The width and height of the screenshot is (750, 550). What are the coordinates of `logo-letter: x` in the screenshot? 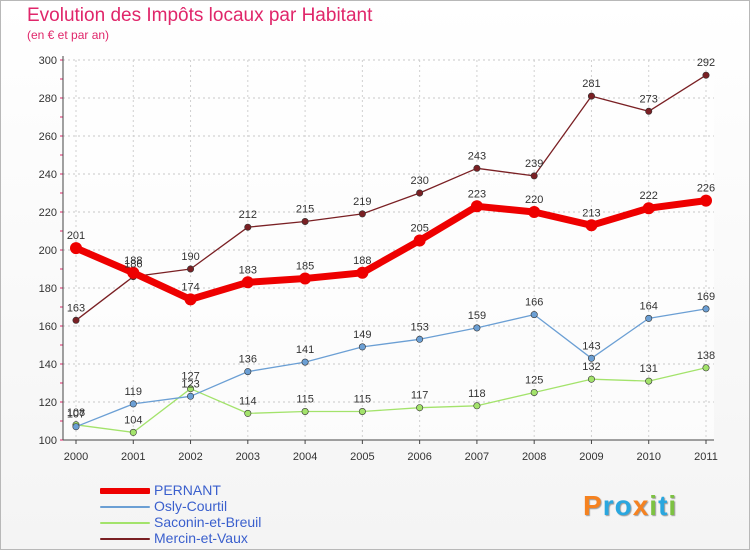 It's located at (641, 505).